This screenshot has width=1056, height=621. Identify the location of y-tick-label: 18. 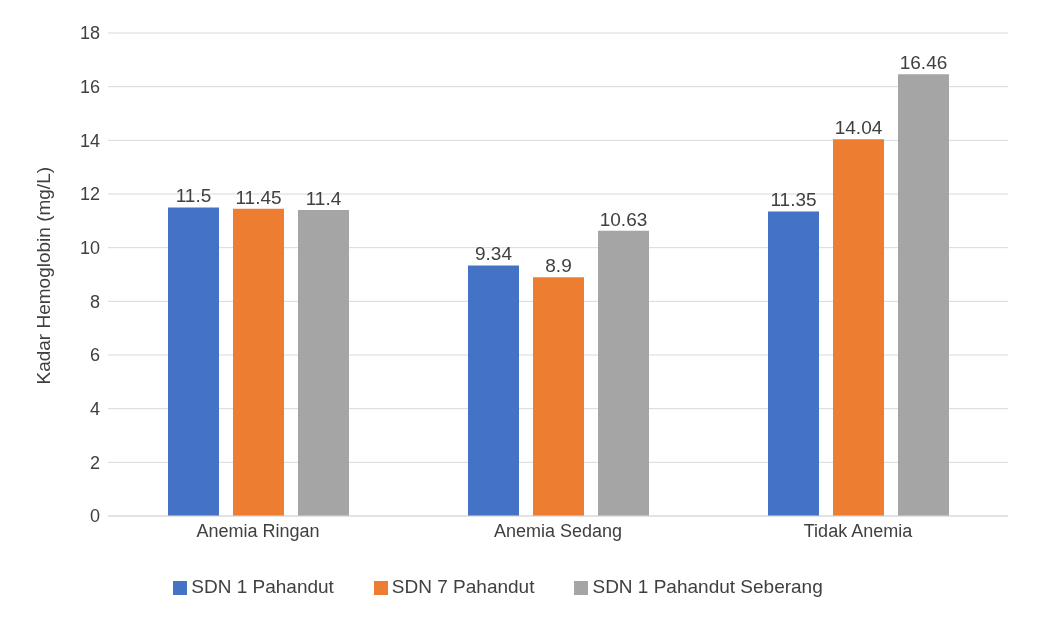
(89, 33).